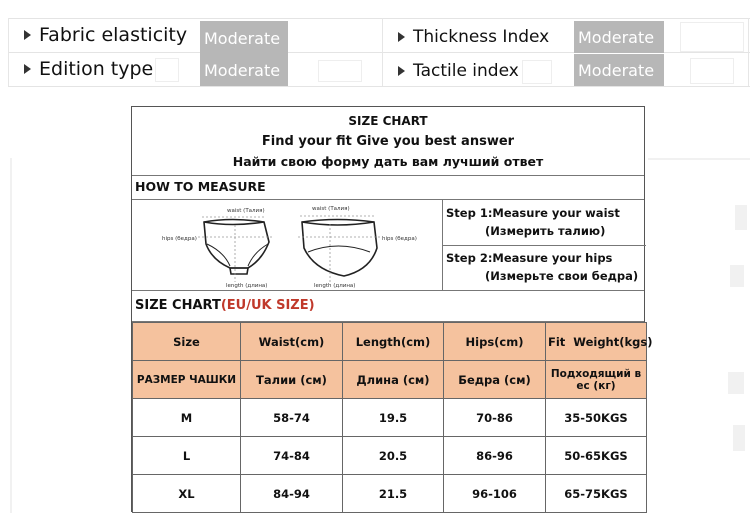  I want to click on step-1-text: Step 1:Measure your waist, so click(533, 213).